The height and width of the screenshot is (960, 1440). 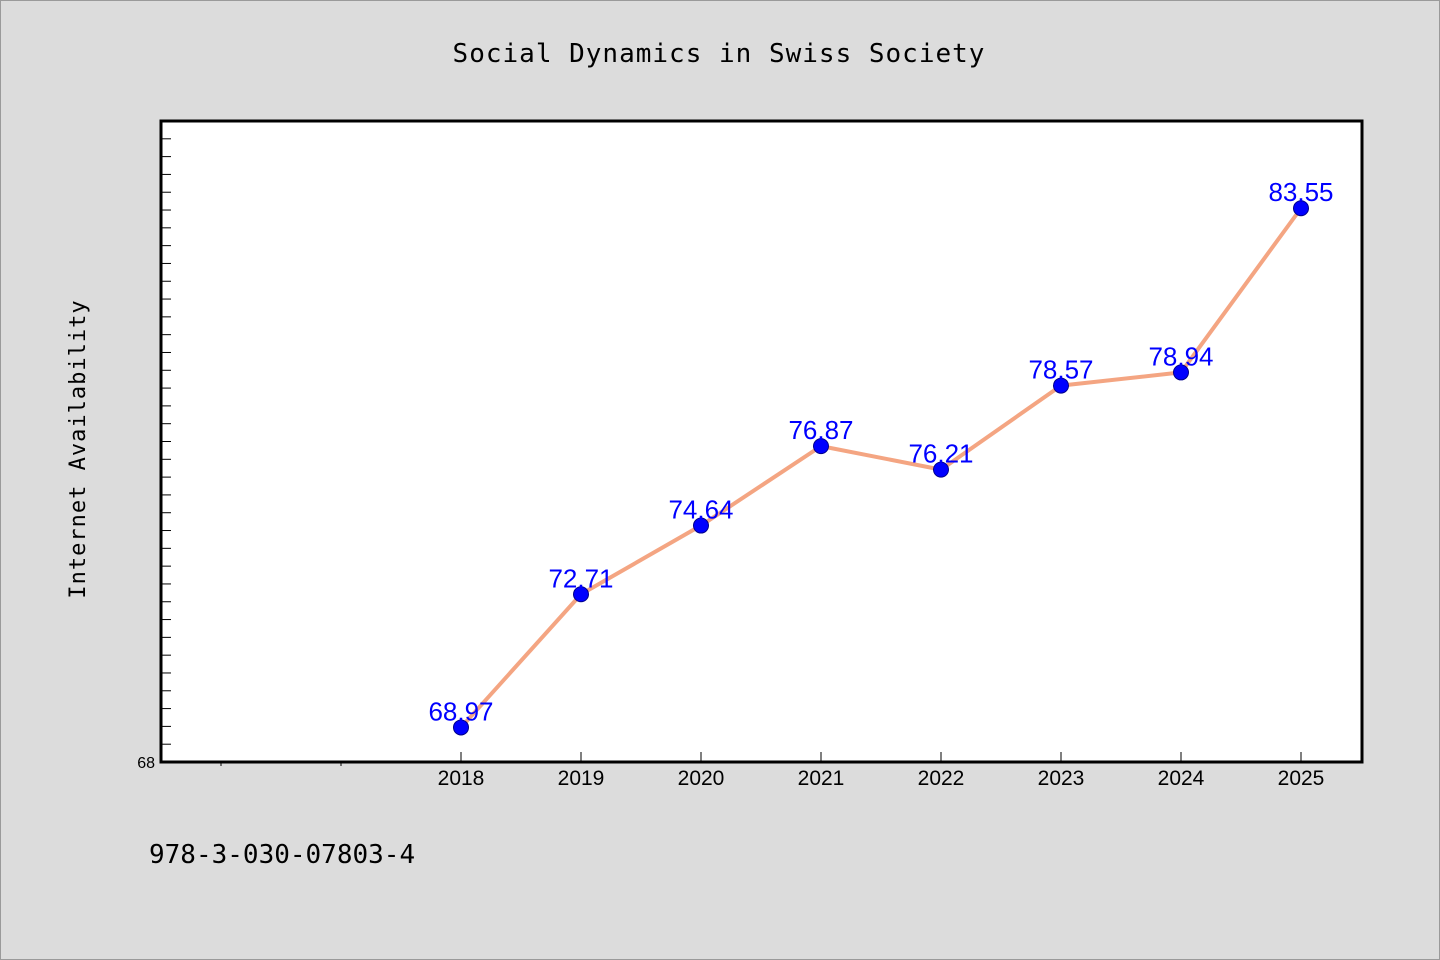 I want to click on x-tick-label: 2018, so click(x=461, y=778).